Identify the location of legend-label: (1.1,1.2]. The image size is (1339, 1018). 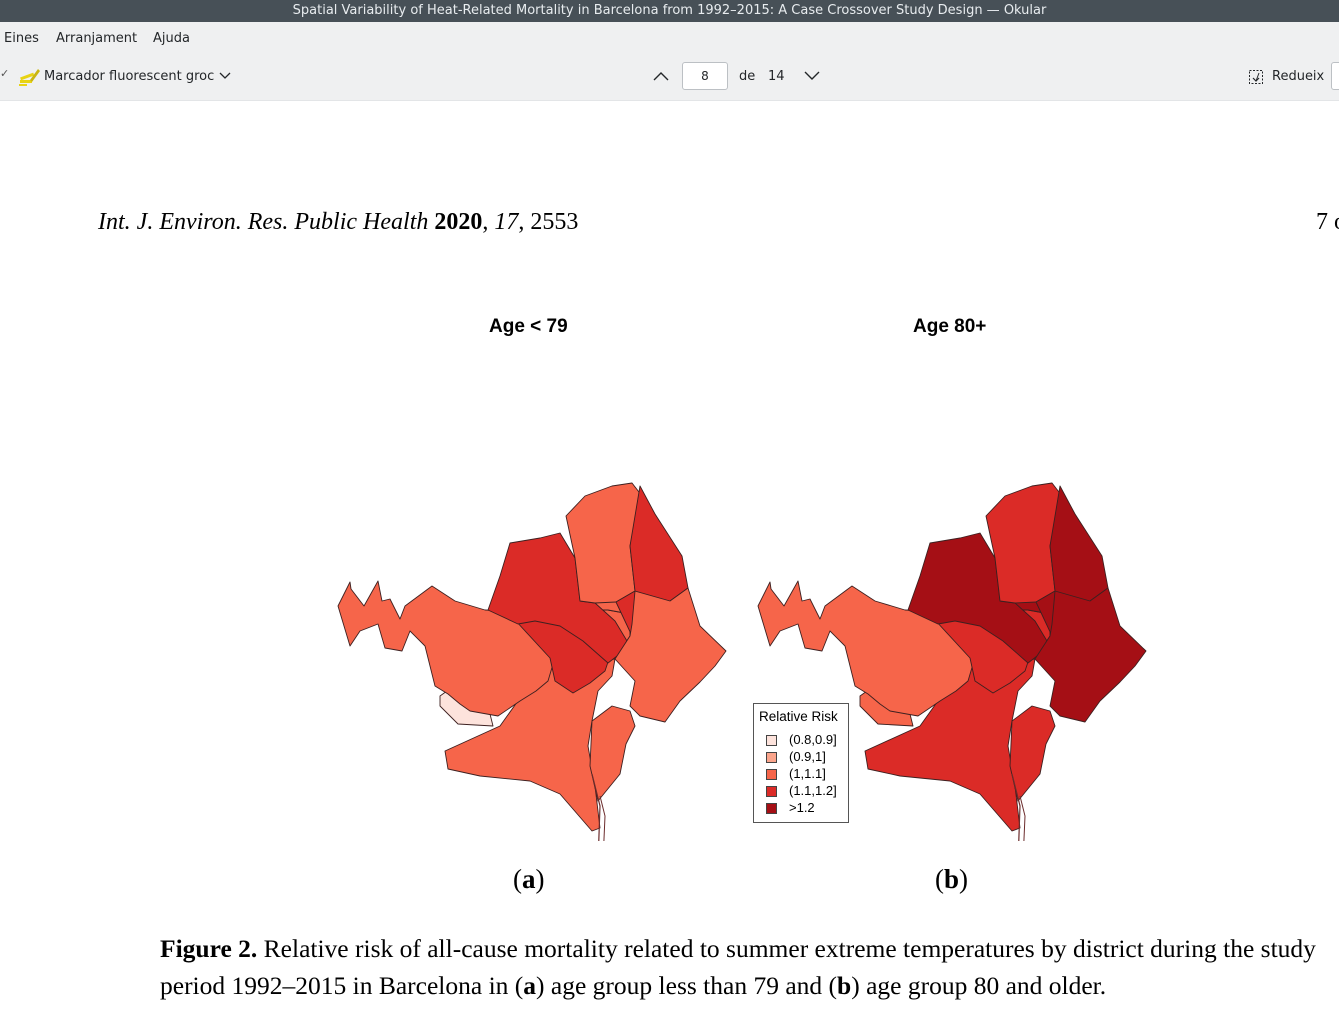
(813, 790).